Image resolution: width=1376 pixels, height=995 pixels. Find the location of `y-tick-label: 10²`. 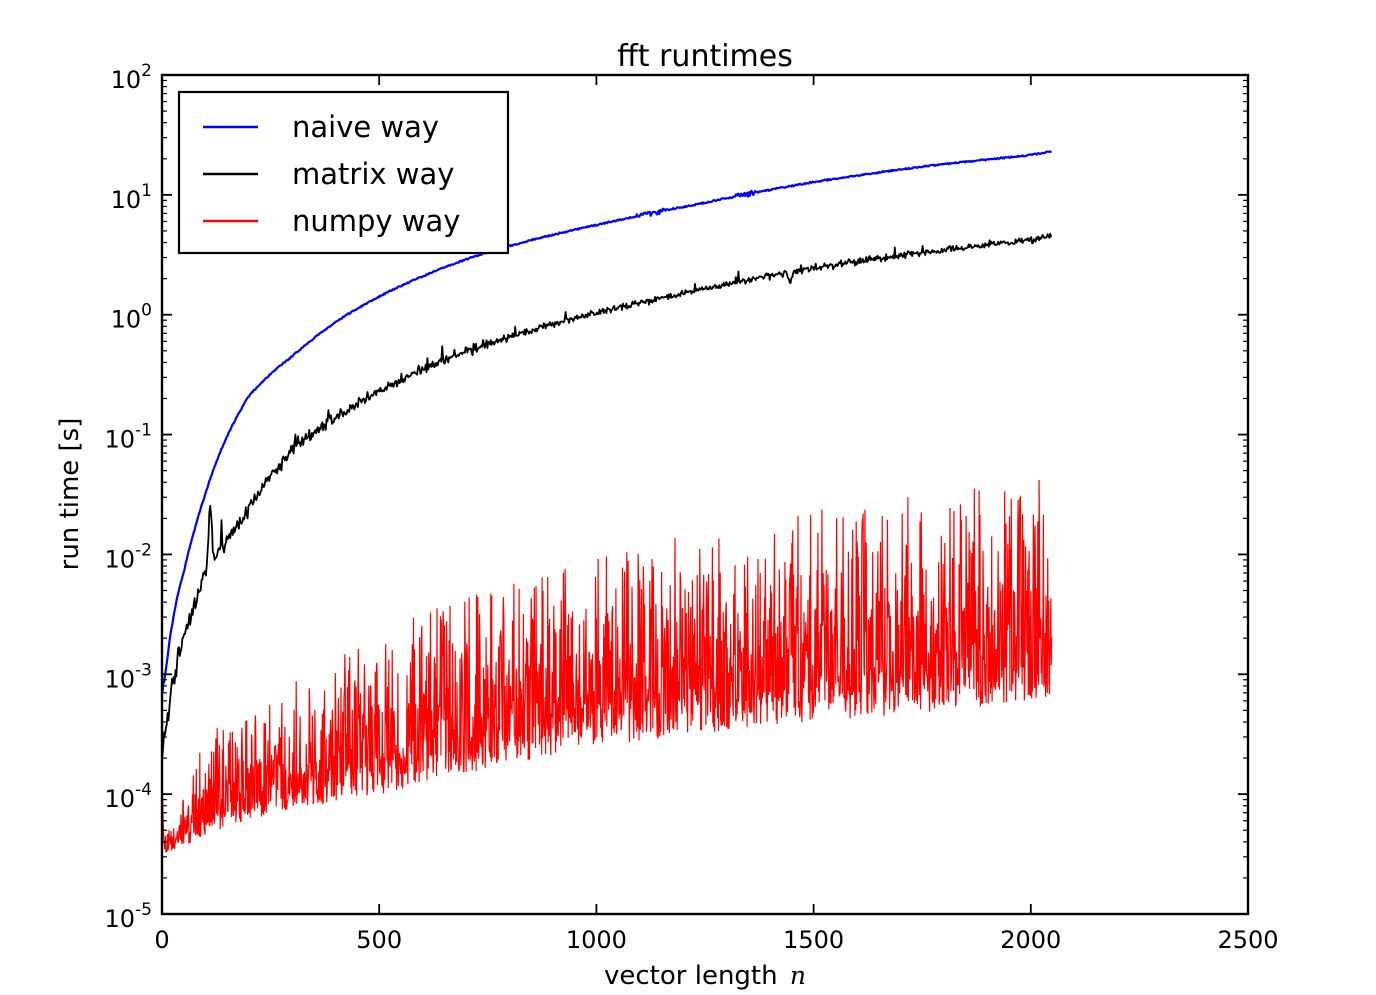

y-tick-label: 10² is located at coordinates (131, 77).